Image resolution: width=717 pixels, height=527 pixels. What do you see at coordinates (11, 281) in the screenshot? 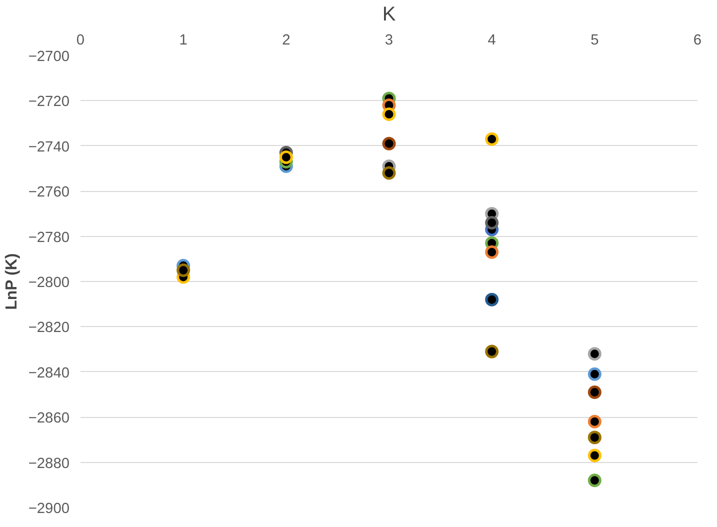
I see `y-axis-title: LnP (K)` at bounding box center [11, 281].